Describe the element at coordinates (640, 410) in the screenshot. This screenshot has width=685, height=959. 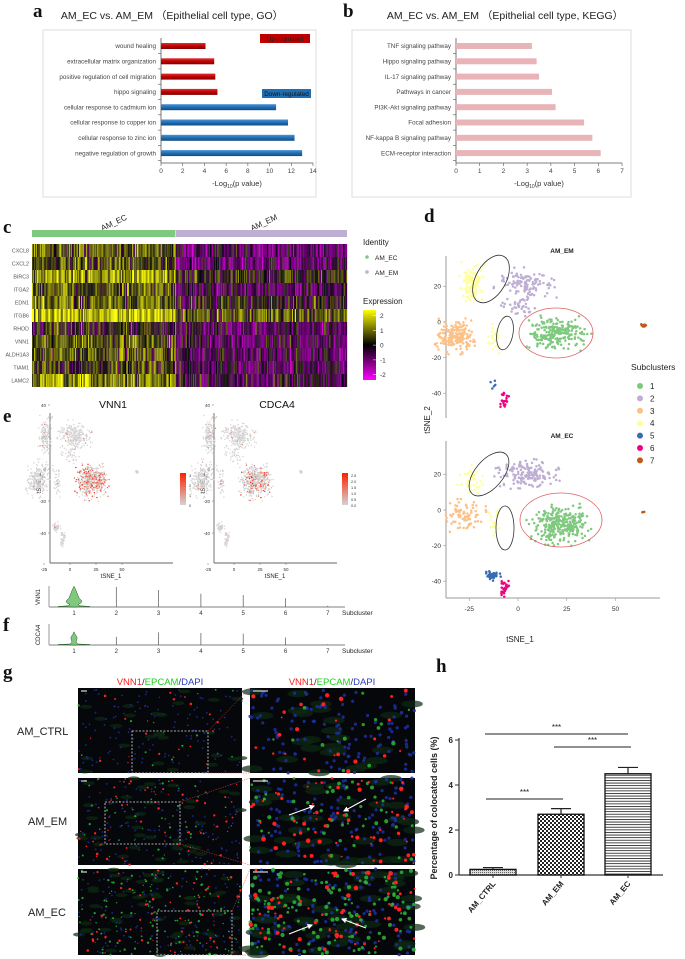
I see `legend-dot` at that location.